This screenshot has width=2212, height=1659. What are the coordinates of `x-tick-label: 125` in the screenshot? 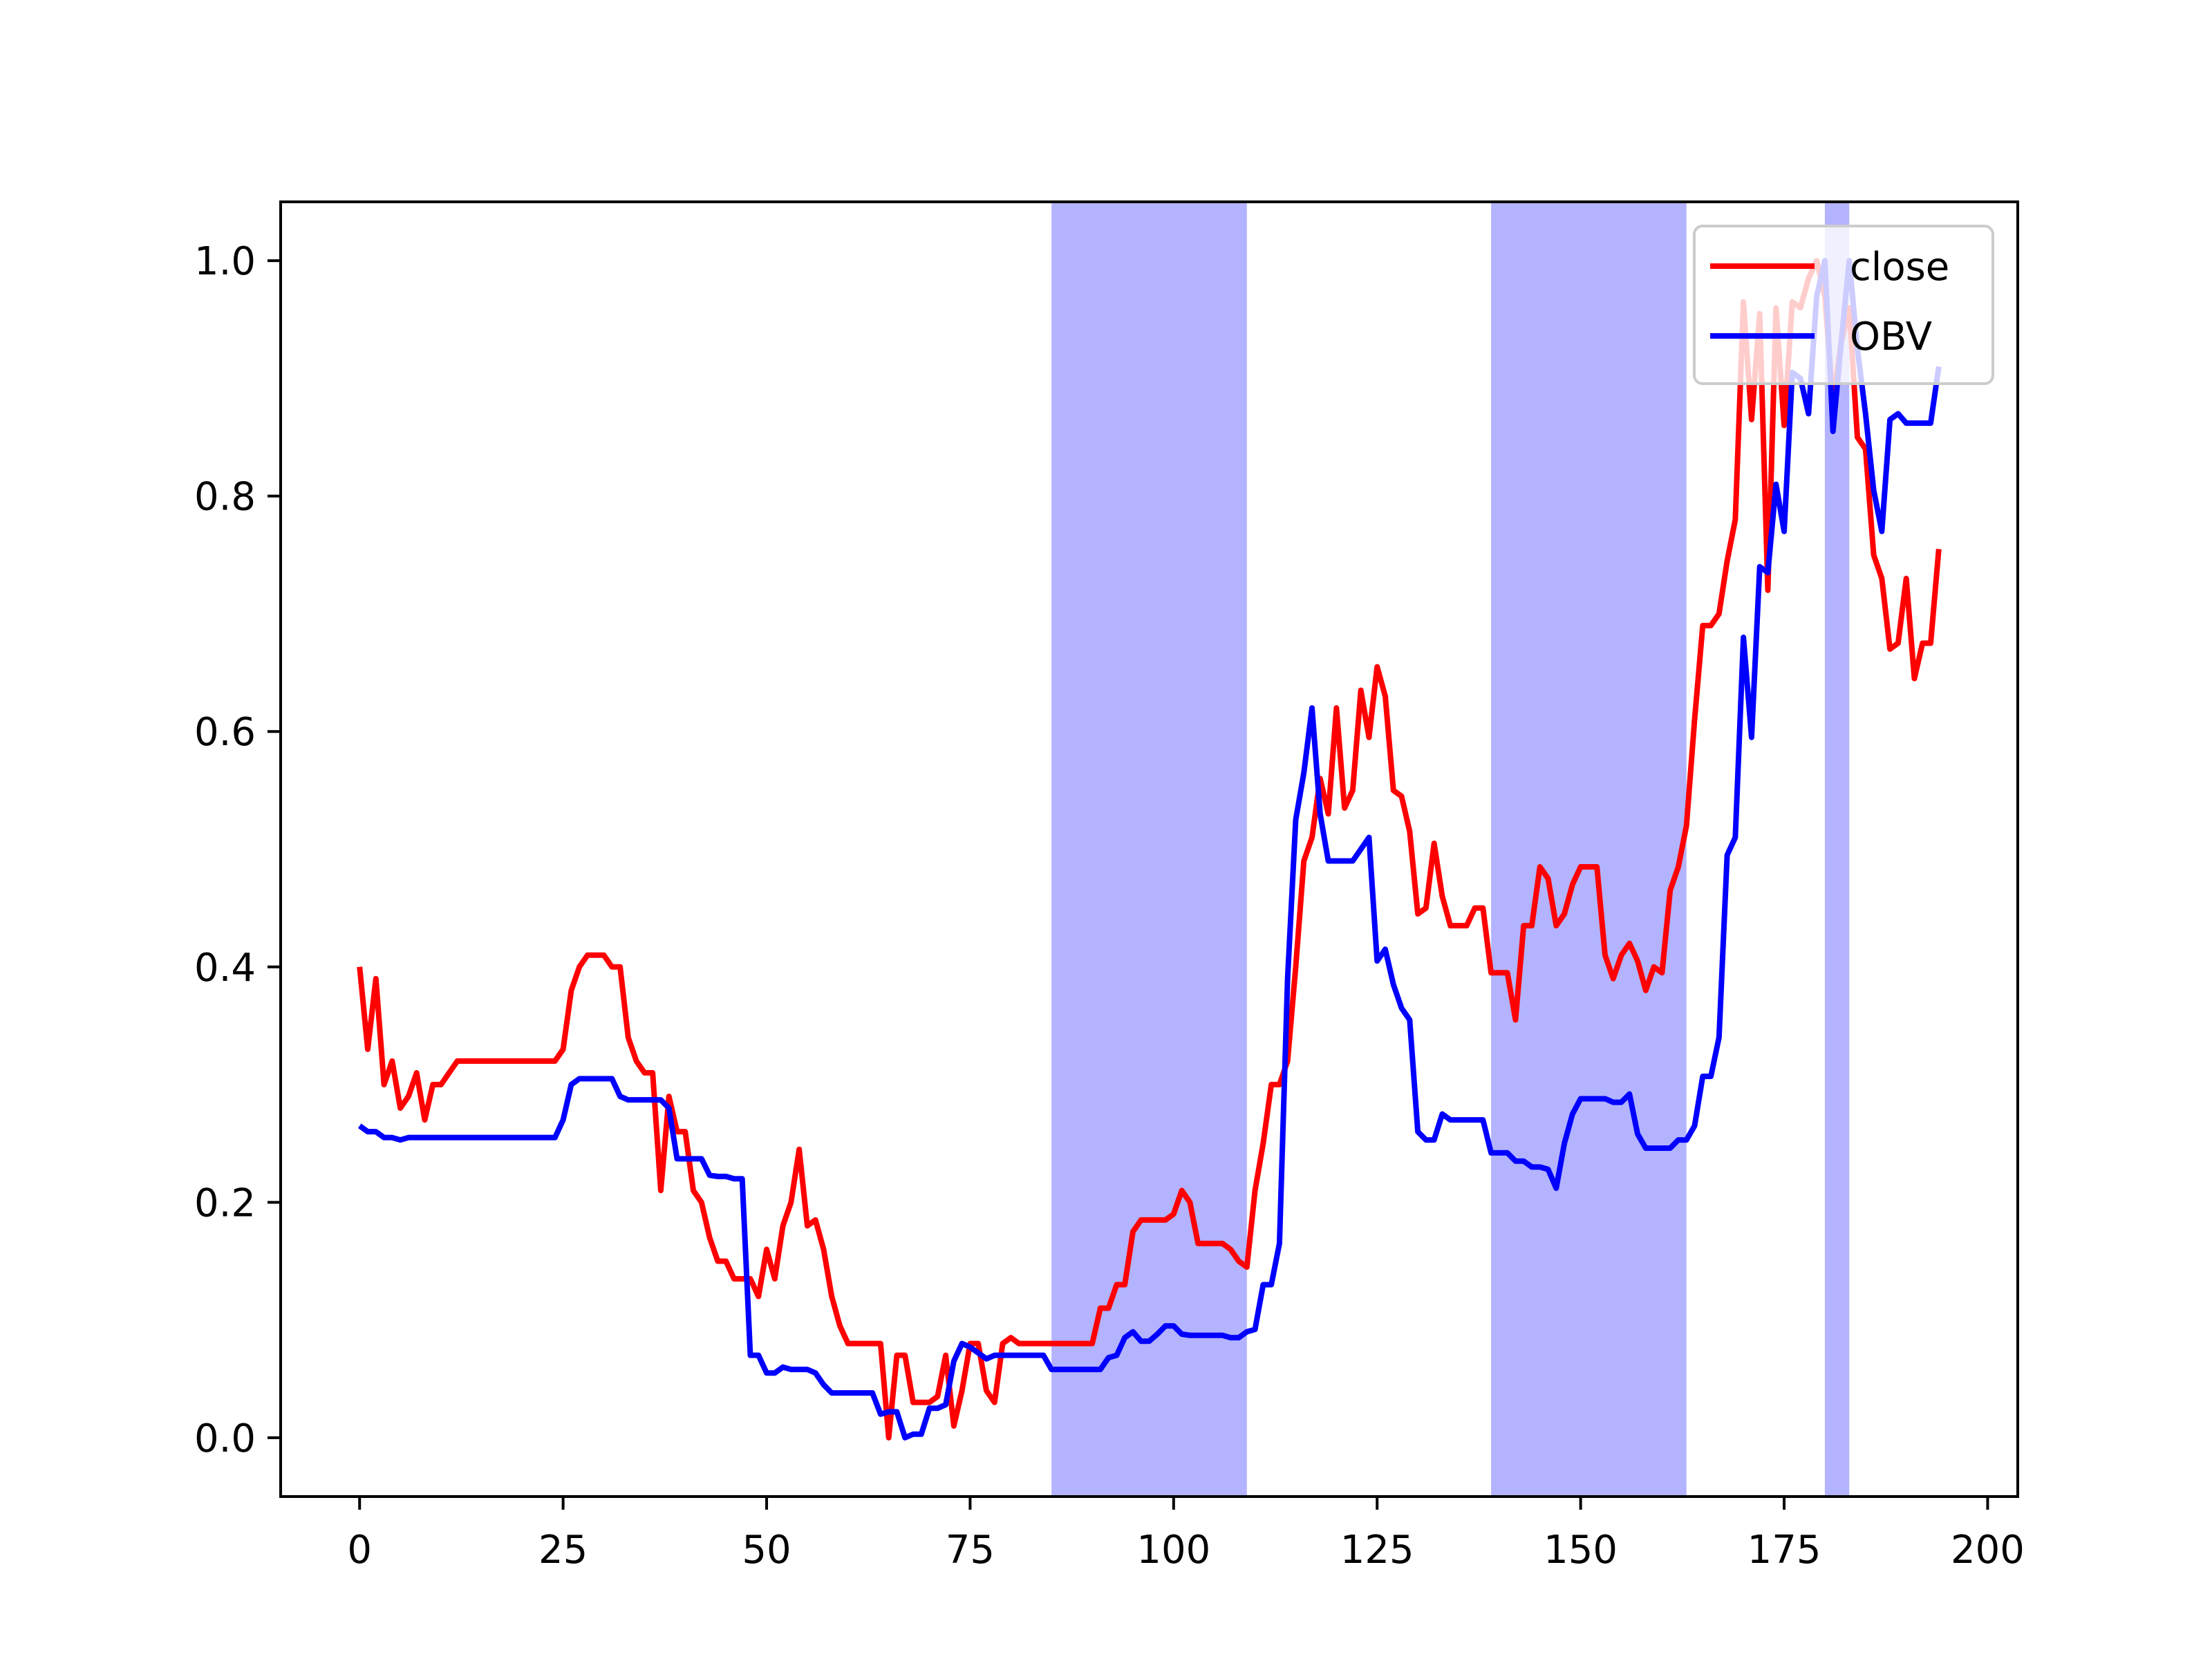 It's located at (1377, 1550).